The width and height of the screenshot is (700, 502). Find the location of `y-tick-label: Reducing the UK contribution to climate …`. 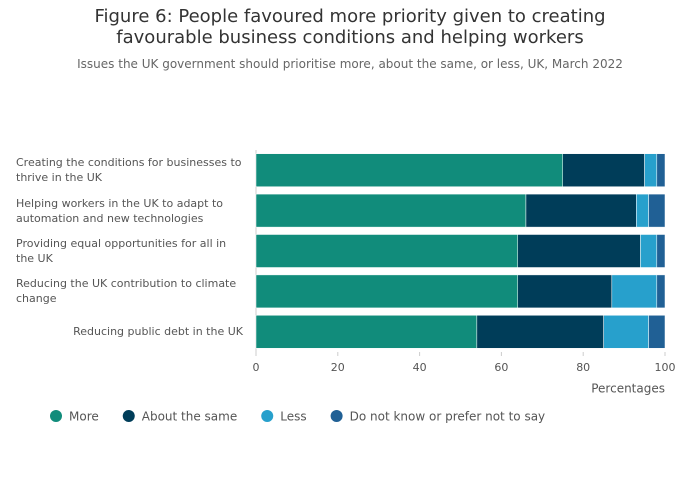

y-tick-label: Reducing the UK contribution to climate … is located at coordinates (129, 291).